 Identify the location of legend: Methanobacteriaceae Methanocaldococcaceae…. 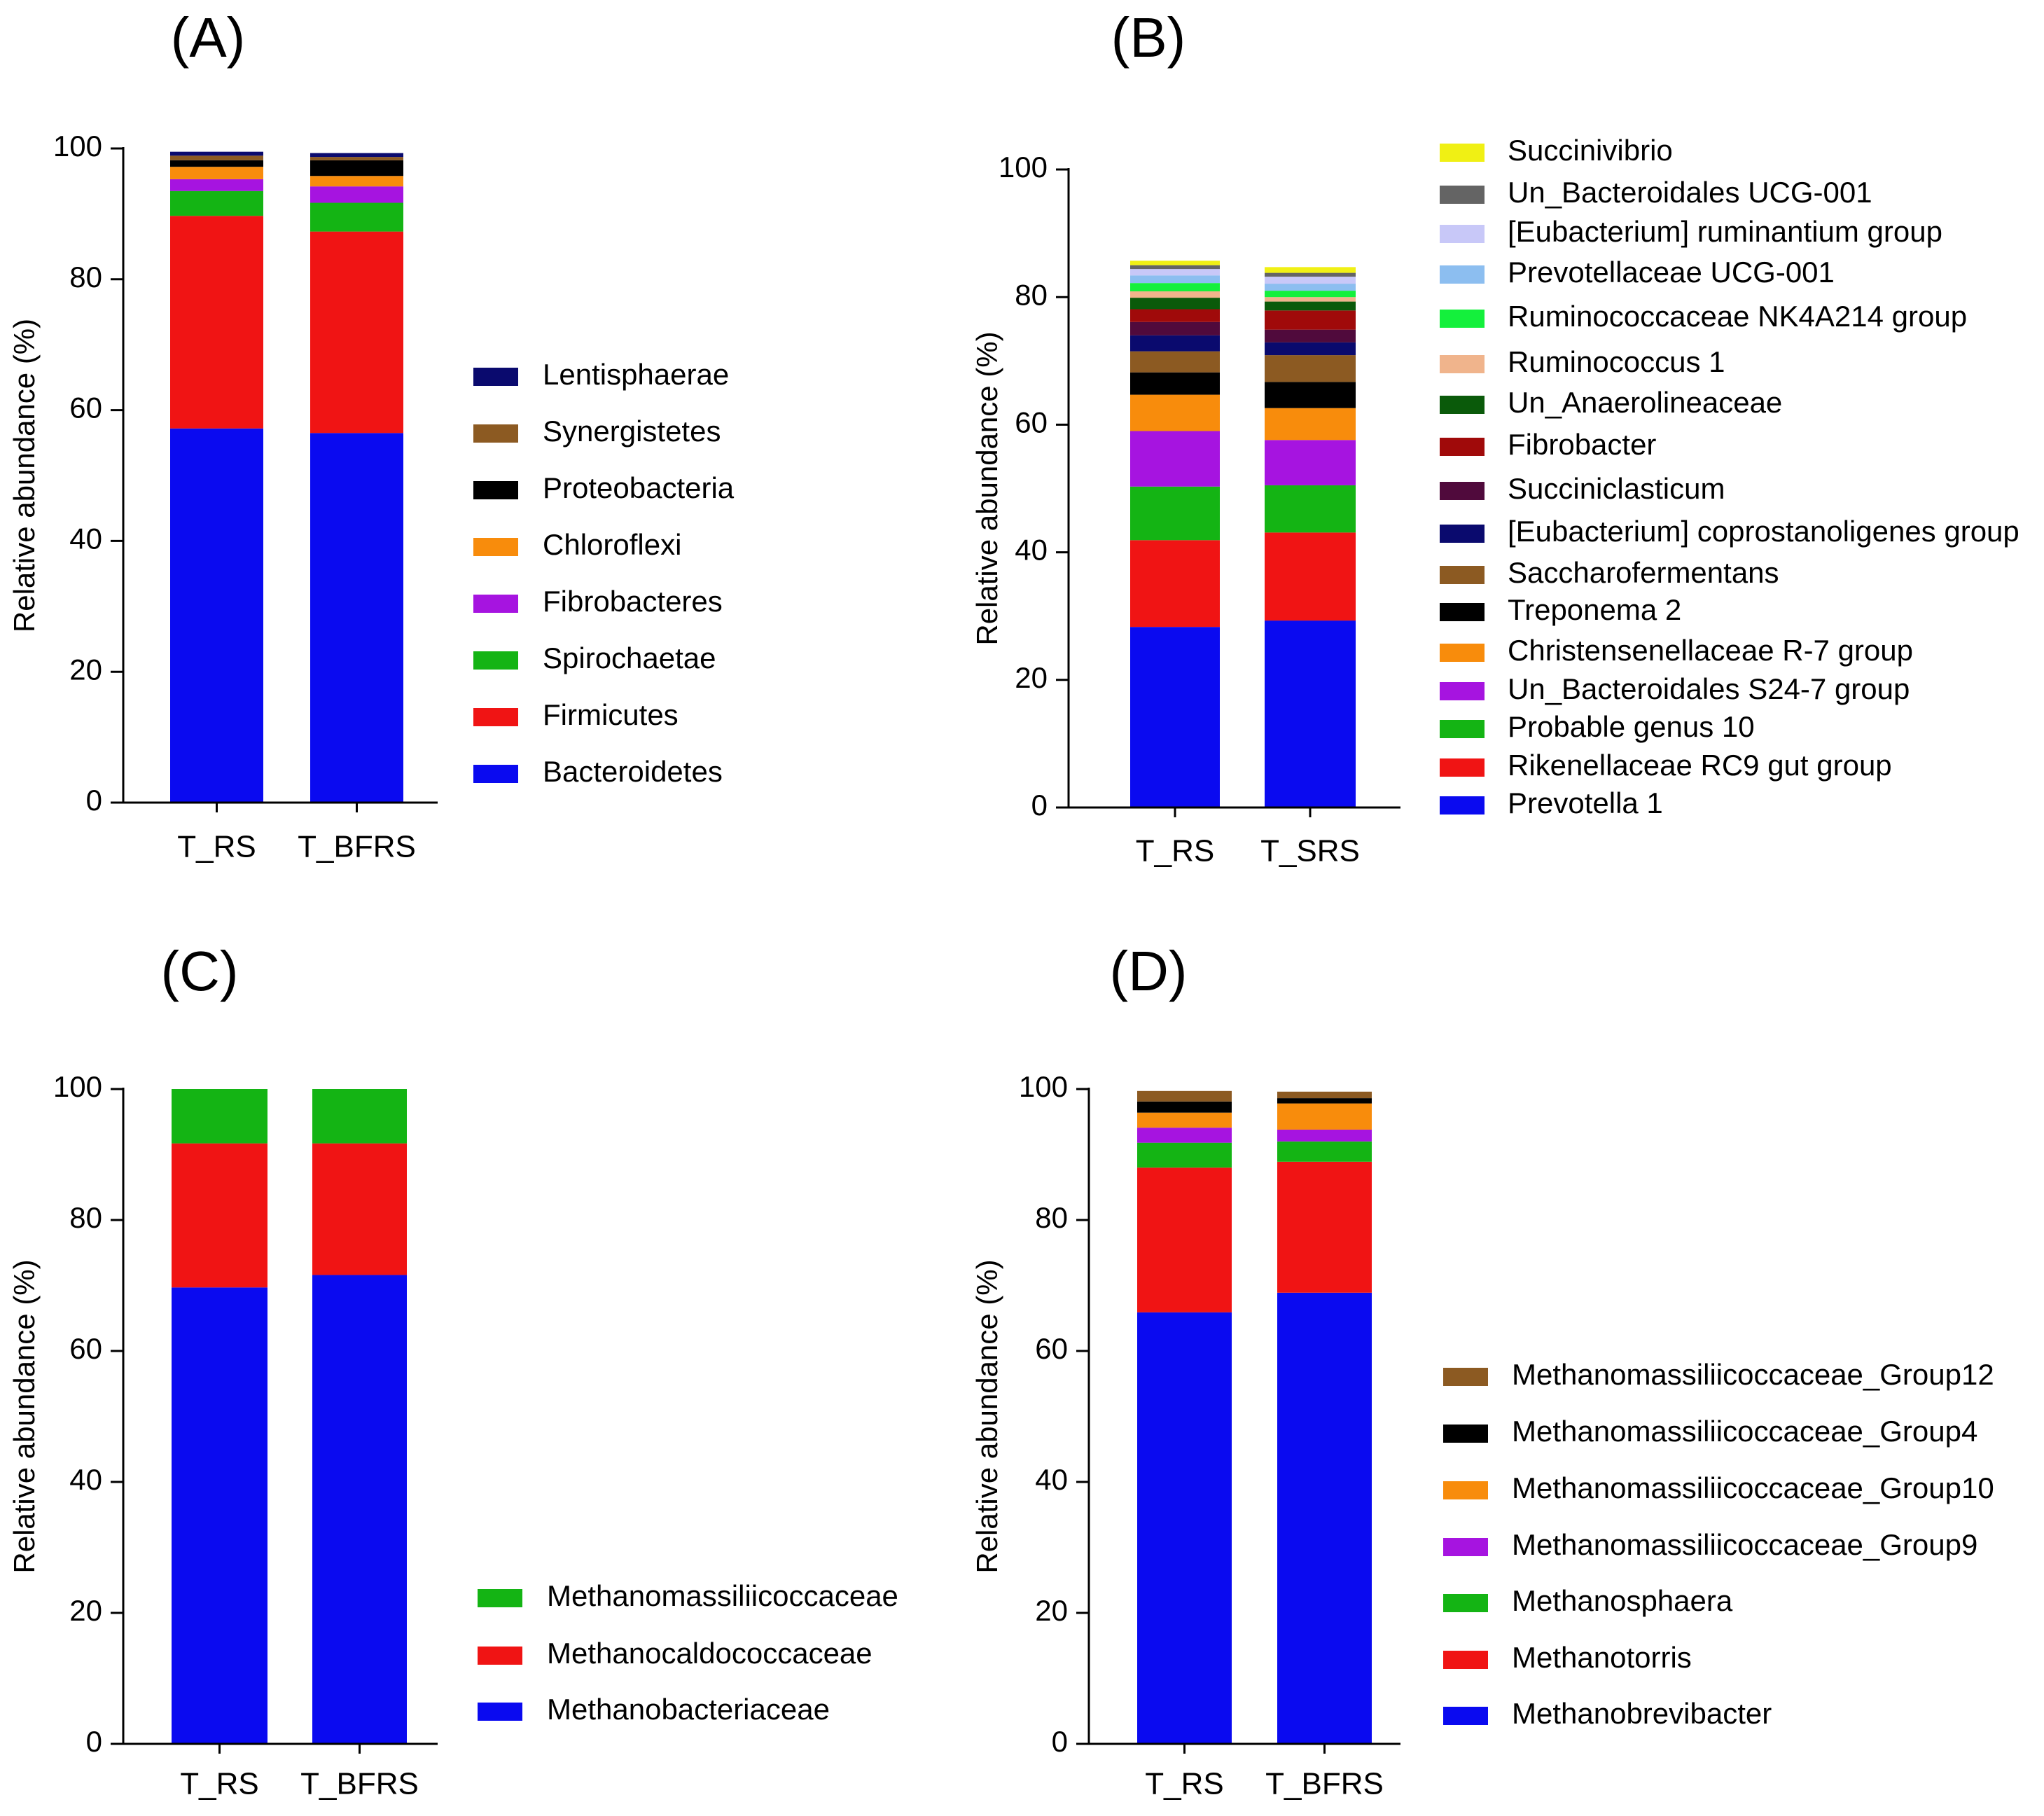
(688, 1652).